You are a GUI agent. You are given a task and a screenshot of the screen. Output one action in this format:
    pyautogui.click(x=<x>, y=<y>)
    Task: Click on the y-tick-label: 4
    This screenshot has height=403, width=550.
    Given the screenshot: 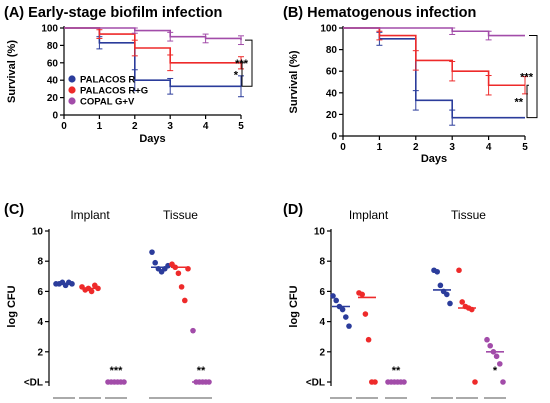 What is the action you would take?
    pyautogui.click(x=322, y=322)
    